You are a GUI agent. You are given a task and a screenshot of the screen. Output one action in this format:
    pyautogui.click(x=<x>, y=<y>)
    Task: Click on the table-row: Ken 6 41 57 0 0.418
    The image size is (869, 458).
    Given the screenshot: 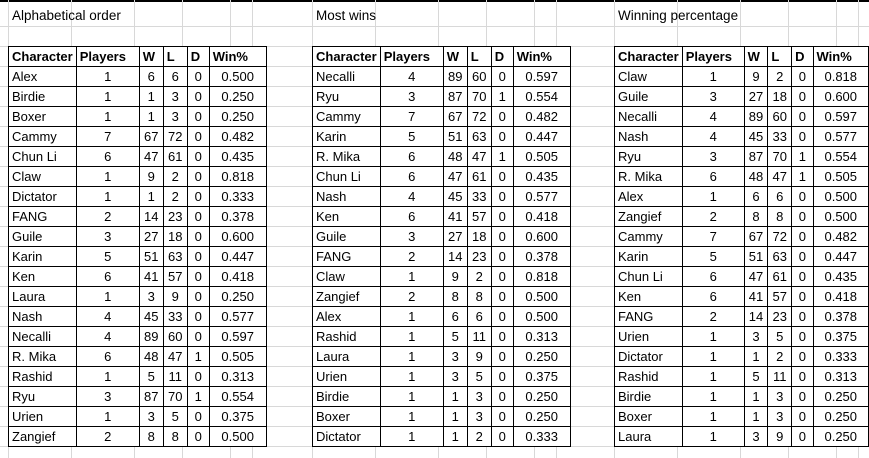 What is the action you would take?
    pyautogui.click(x=441, y=216)
    